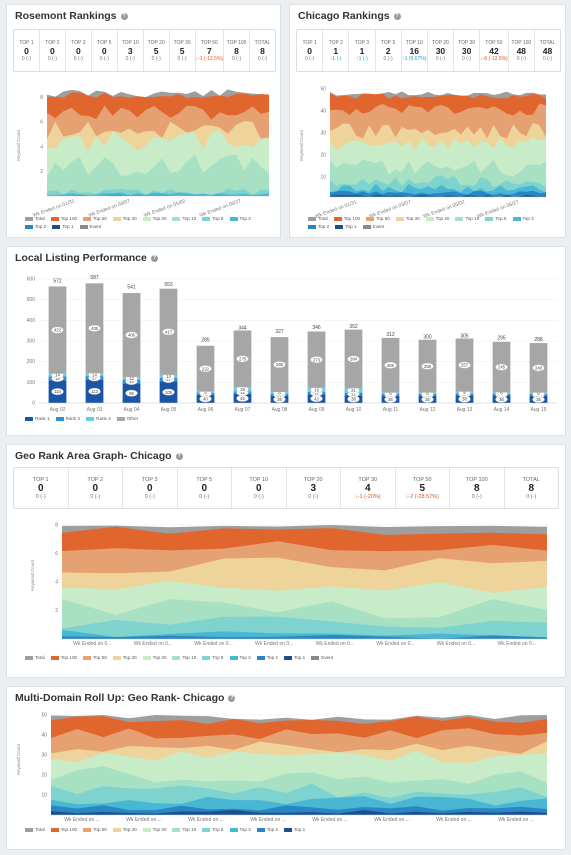 This screenshot has width=571, height=855. I want to click on stat-total: TOTAL 8 0 (-), so click(532, 488).